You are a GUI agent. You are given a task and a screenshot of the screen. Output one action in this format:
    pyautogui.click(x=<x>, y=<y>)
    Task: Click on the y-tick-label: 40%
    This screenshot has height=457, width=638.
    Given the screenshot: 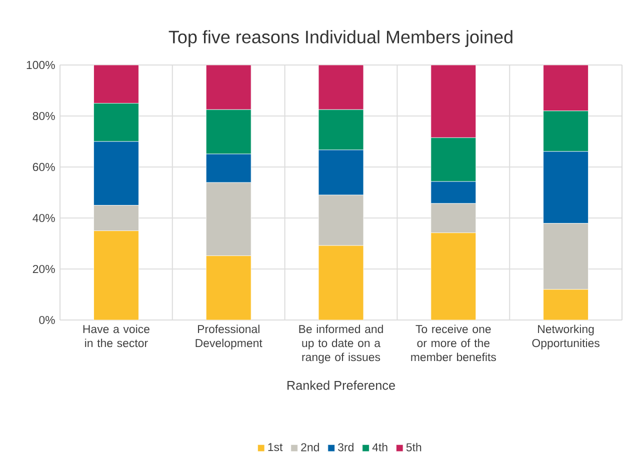 What is the action you would take?
    pyautogui.click(x=43, y=218)
    